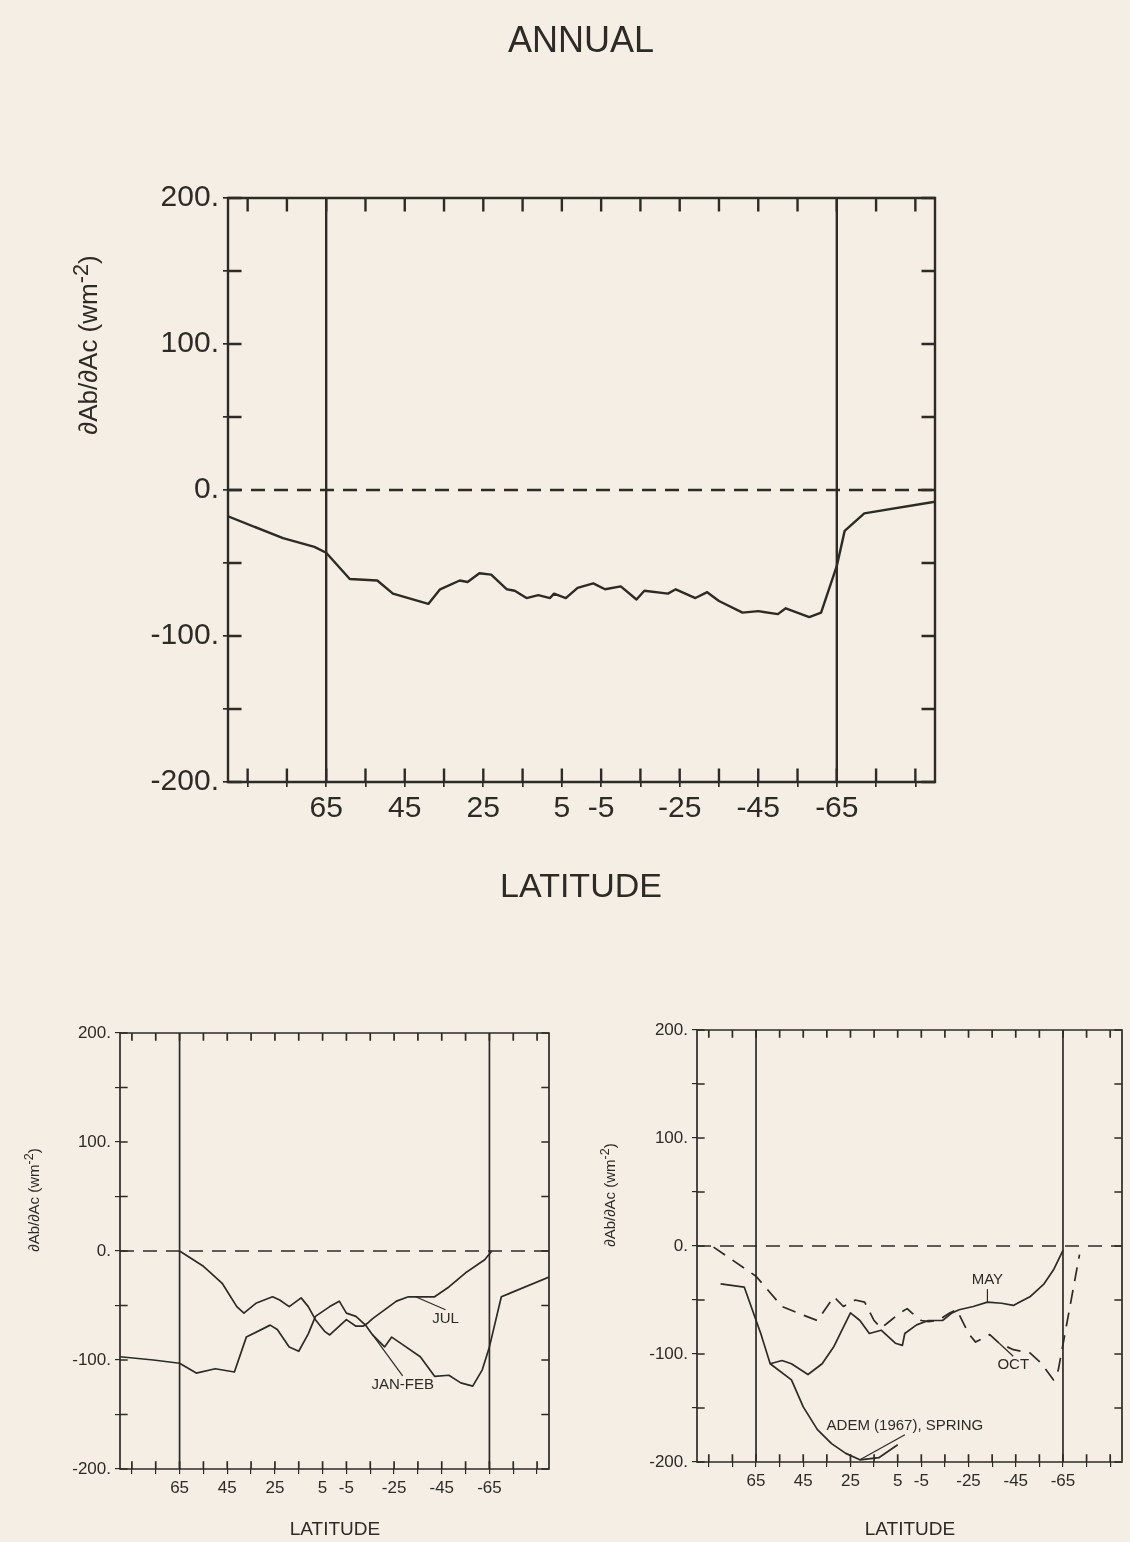 This screenshot has width=1130, height=1542. What do you see at coordinates (987, 1279) in the screenshot?
I see `annotation: MAY` at bounding box center [987, 1279].